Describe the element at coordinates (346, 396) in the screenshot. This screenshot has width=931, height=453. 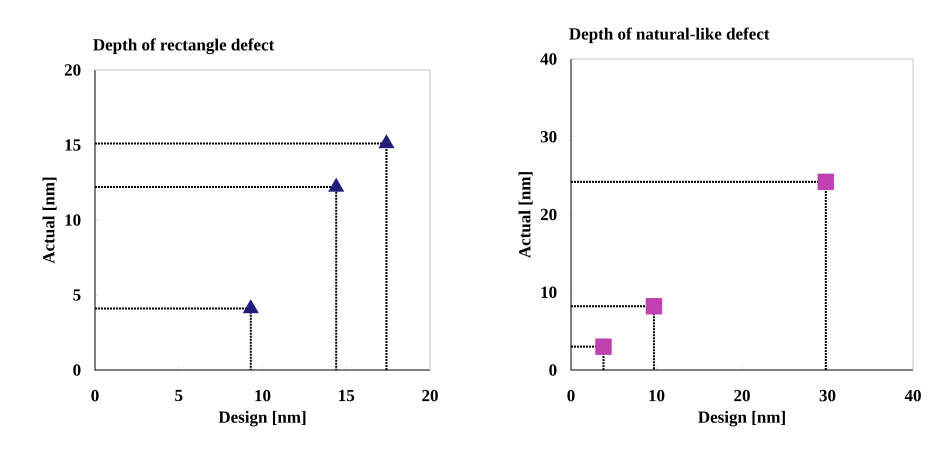
I see `x-tick-label: 15` at that location.